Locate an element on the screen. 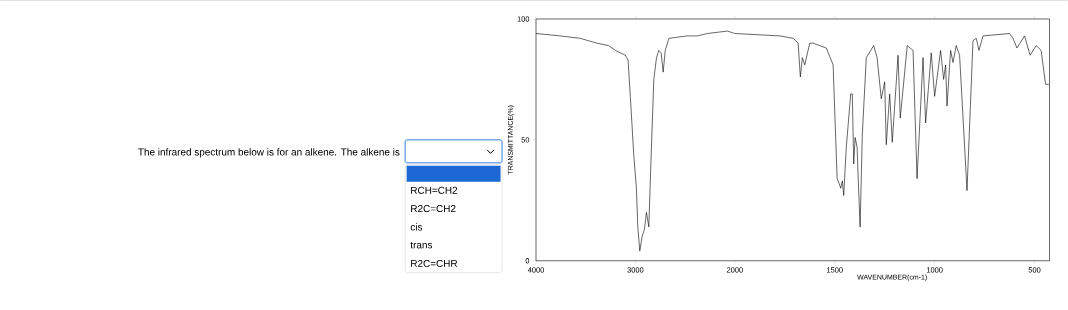 Image resolution: width=1068 pixels, height=310 pixels. text: The infrared spectrum below is for an alkene. The alkene is is located at coordinates (269, 153).